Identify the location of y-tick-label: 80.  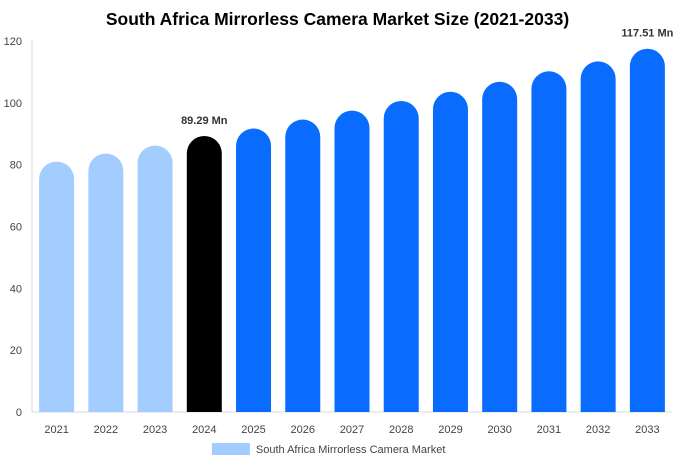
(16, 166).